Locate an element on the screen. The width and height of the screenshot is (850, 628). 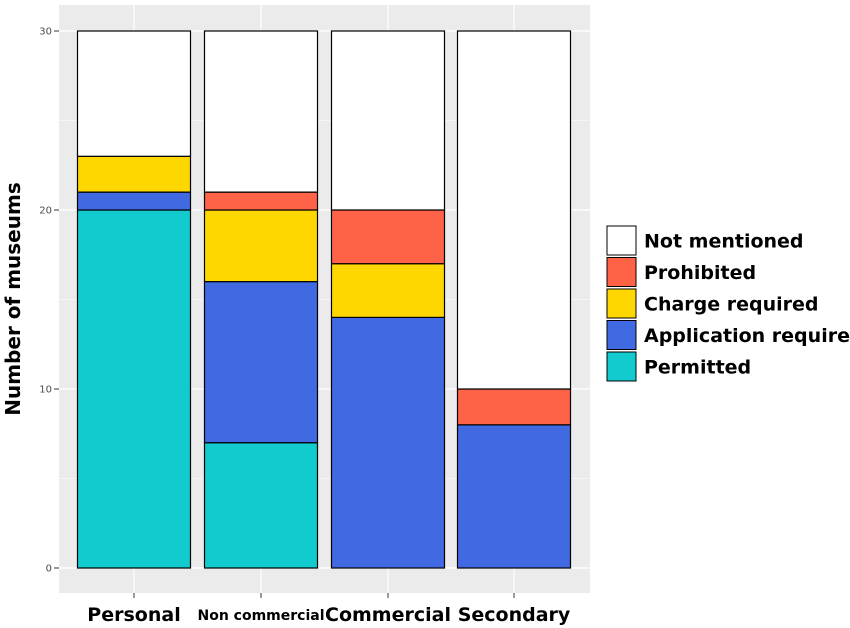
y-tick-label: 30 is located at coordinates (45, 32).